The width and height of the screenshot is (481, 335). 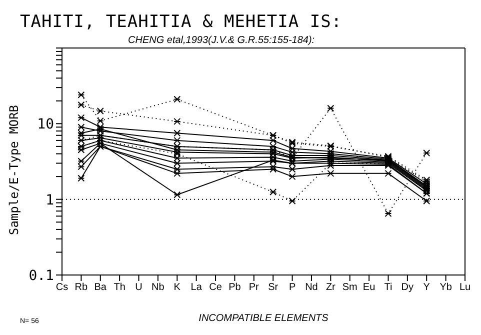 What do you see at coordinates (273, 288) in the screenshot?
I see `x-tick-label: Sr` at bounding box center [273, 288].